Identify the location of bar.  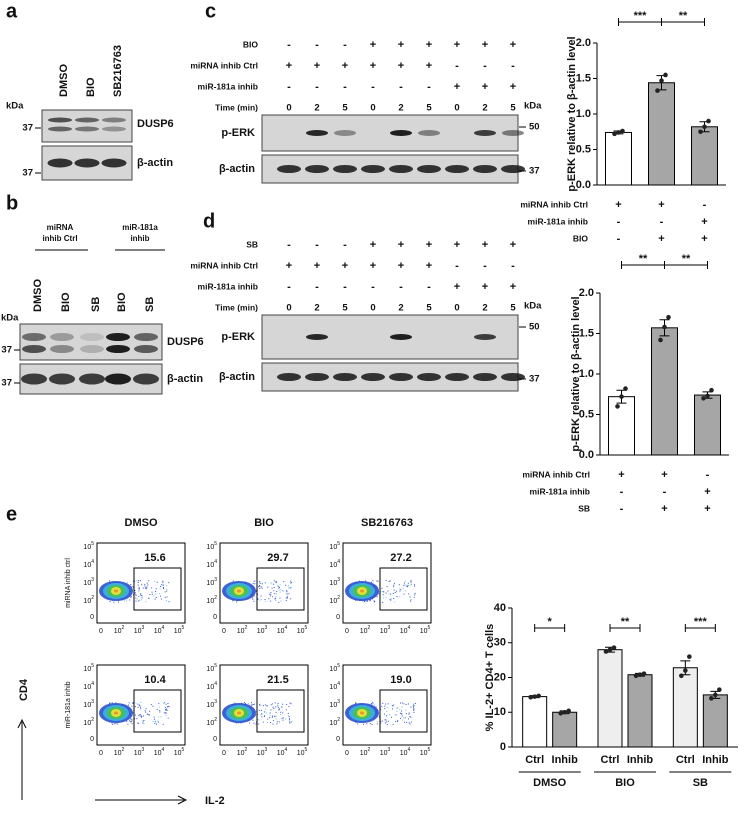
(704, 156).